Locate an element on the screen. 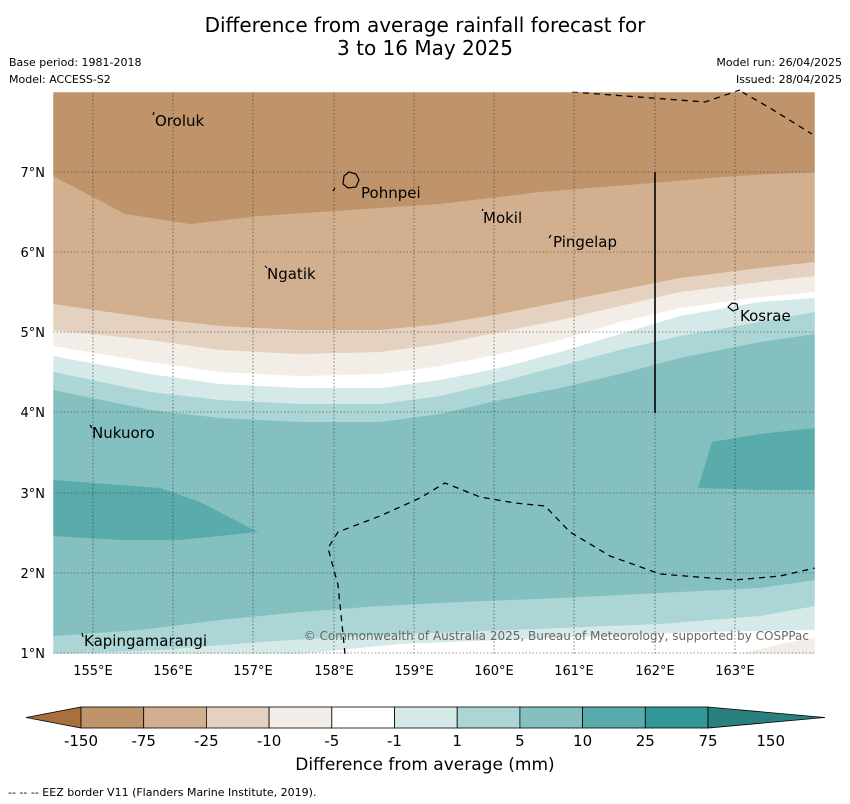 Image resolution: width=850 pixels, height=804 pixels. colorbar-tick-label: -25 is located at coordinates (206, 741).